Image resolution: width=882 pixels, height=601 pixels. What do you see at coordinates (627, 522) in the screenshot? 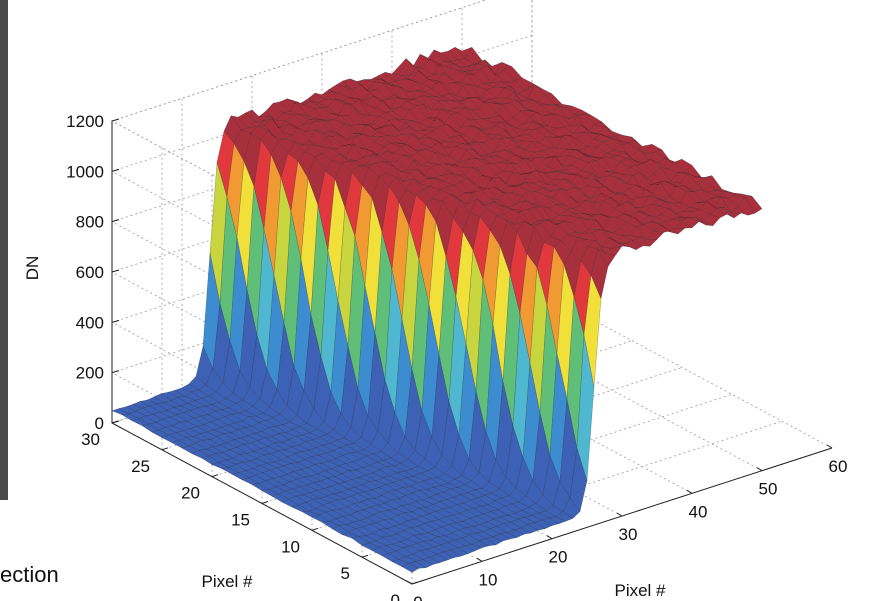
I see `x-axis-ticks: 0 10 20 30 40 50 60` at bounding box center [627, 522].